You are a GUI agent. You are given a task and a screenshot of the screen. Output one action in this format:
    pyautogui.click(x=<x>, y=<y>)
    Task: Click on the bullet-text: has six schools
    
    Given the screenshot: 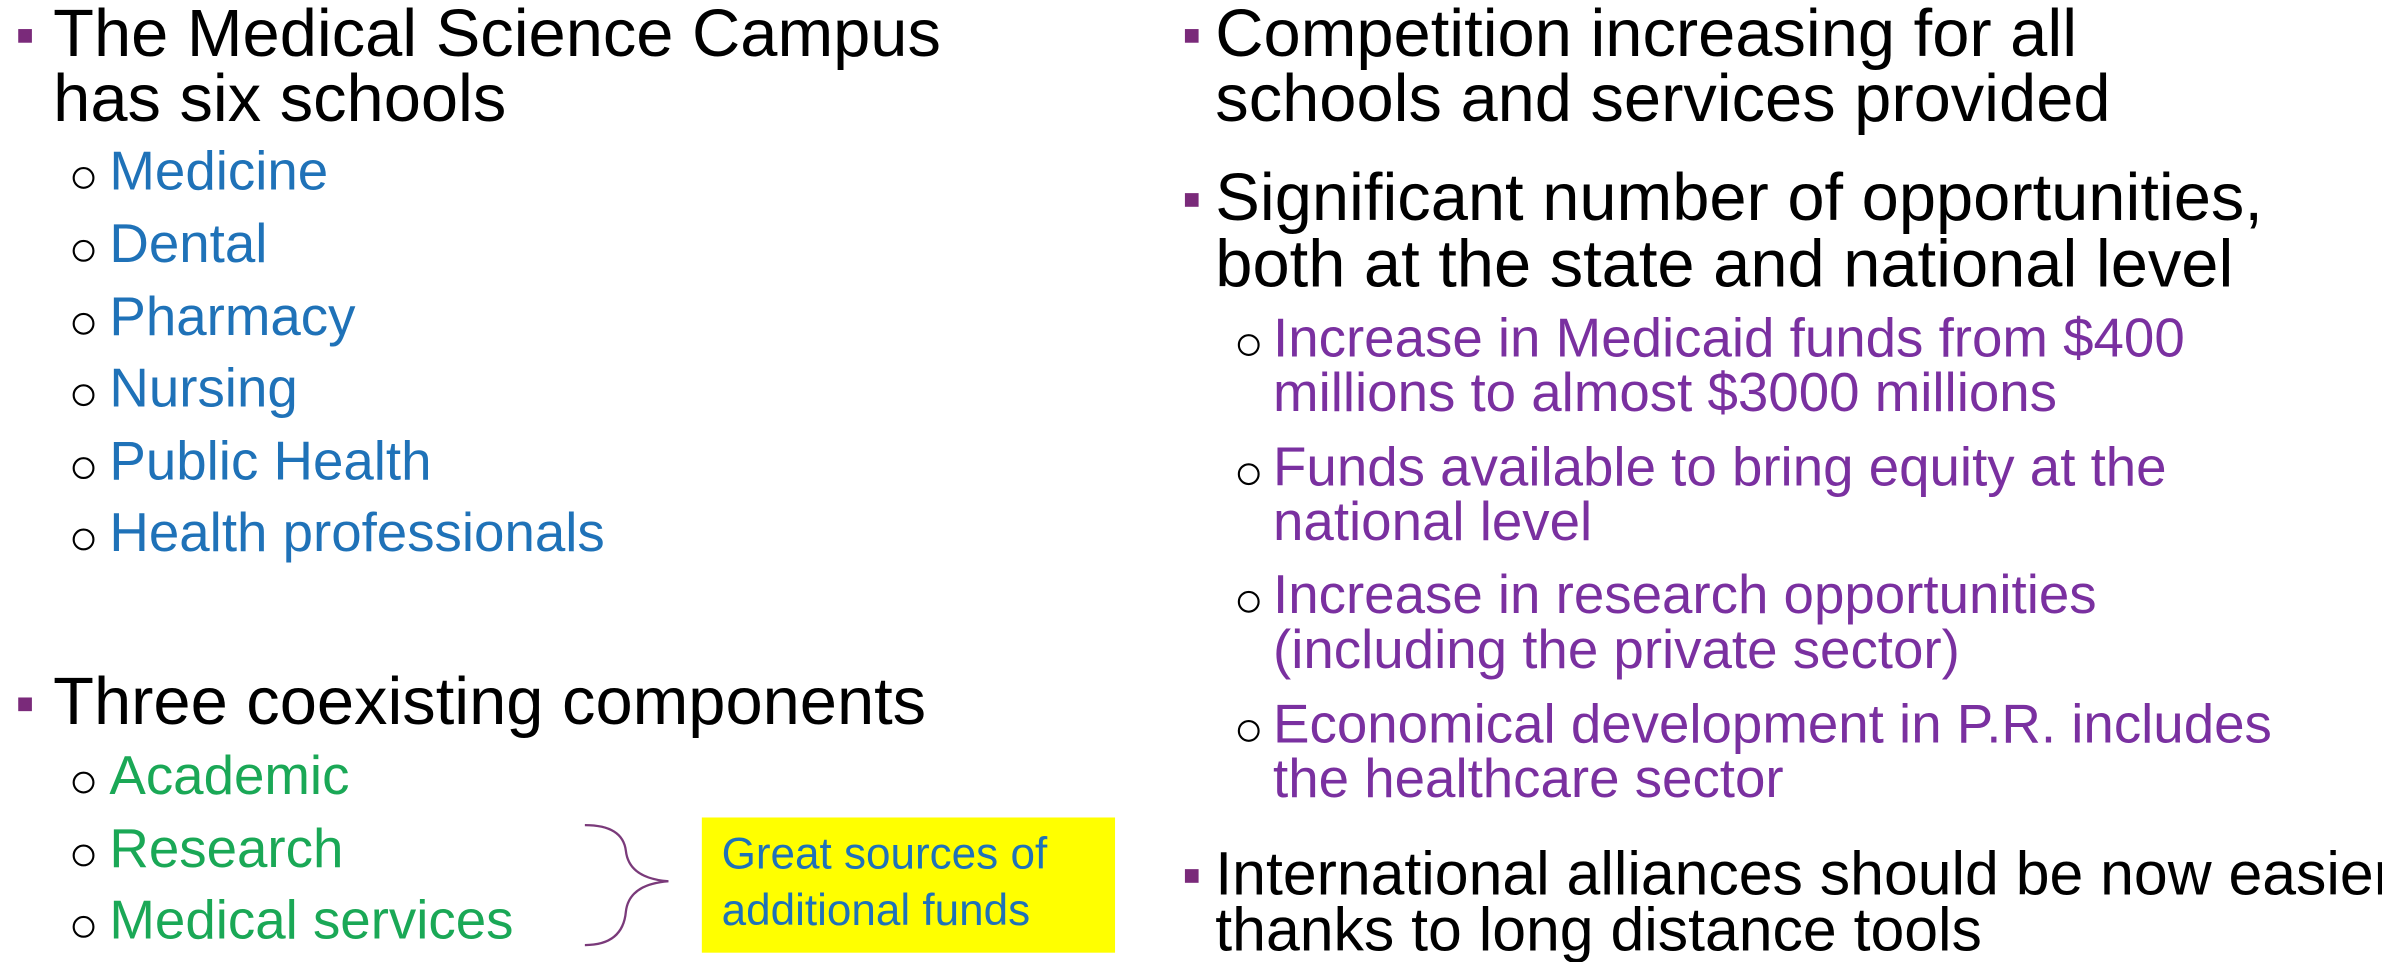 What is the action you would take?
    pyautogui.click(x=279, y=98)
    